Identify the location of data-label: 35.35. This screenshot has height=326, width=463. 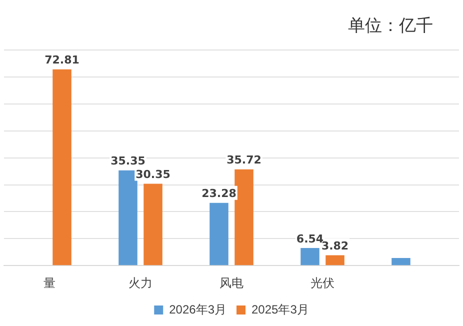
(128, 161).